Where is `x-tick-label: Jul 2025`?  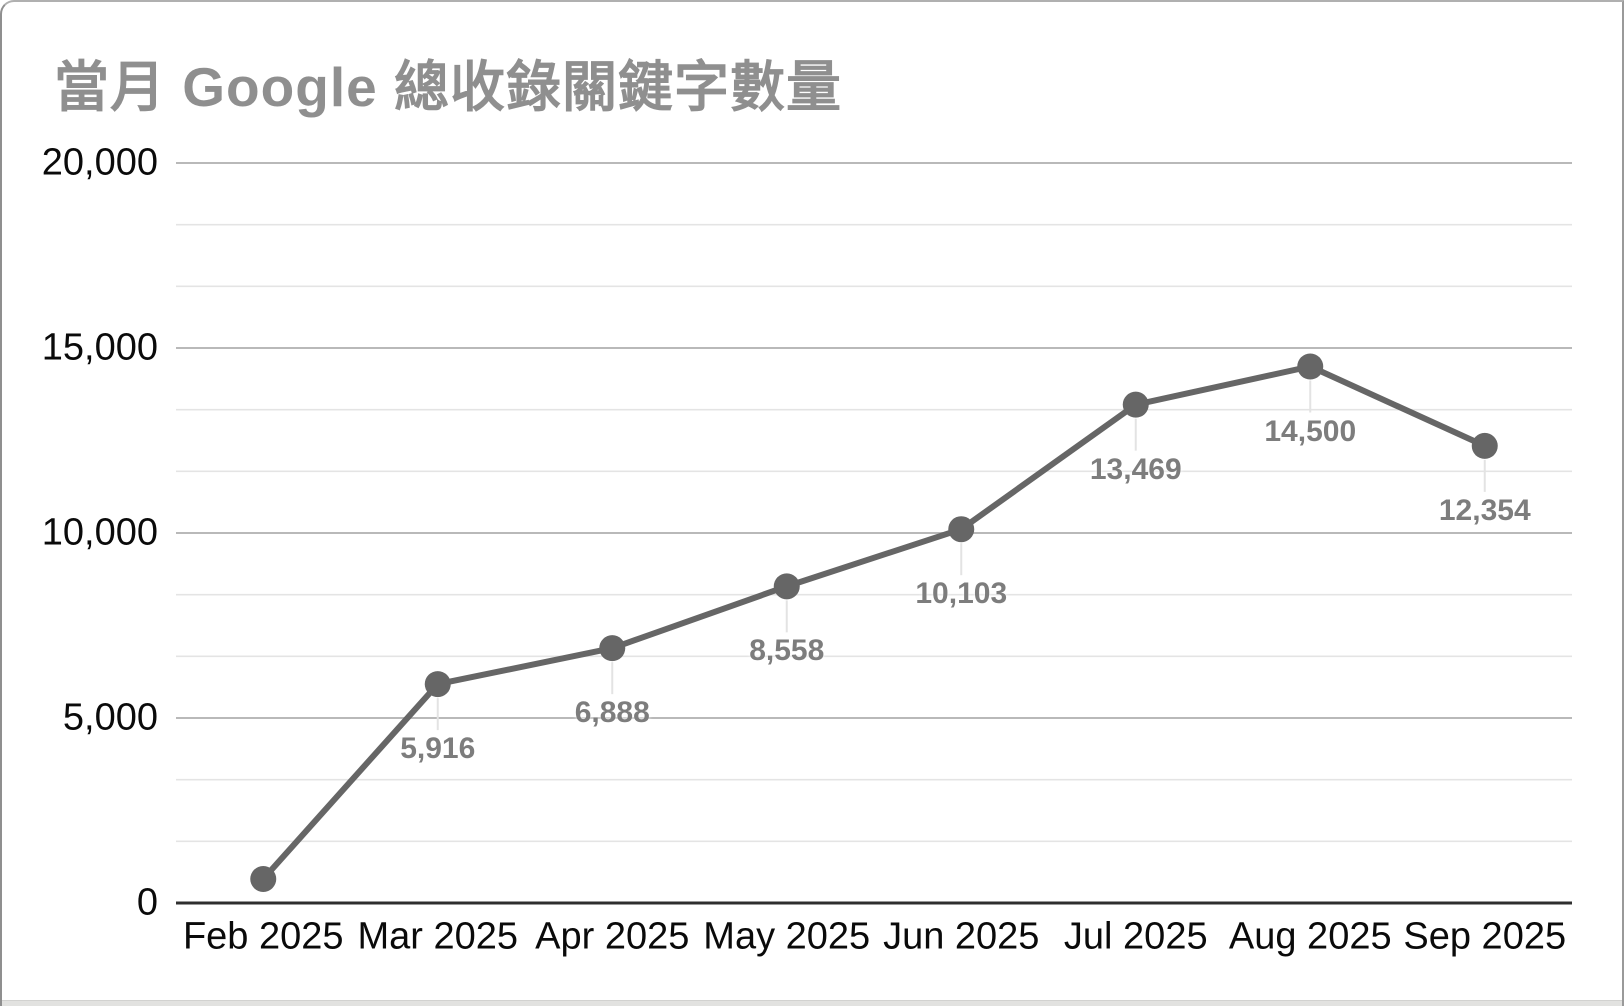
x-tick-label: Jul 2025 is located at coordinates (1135, 936).